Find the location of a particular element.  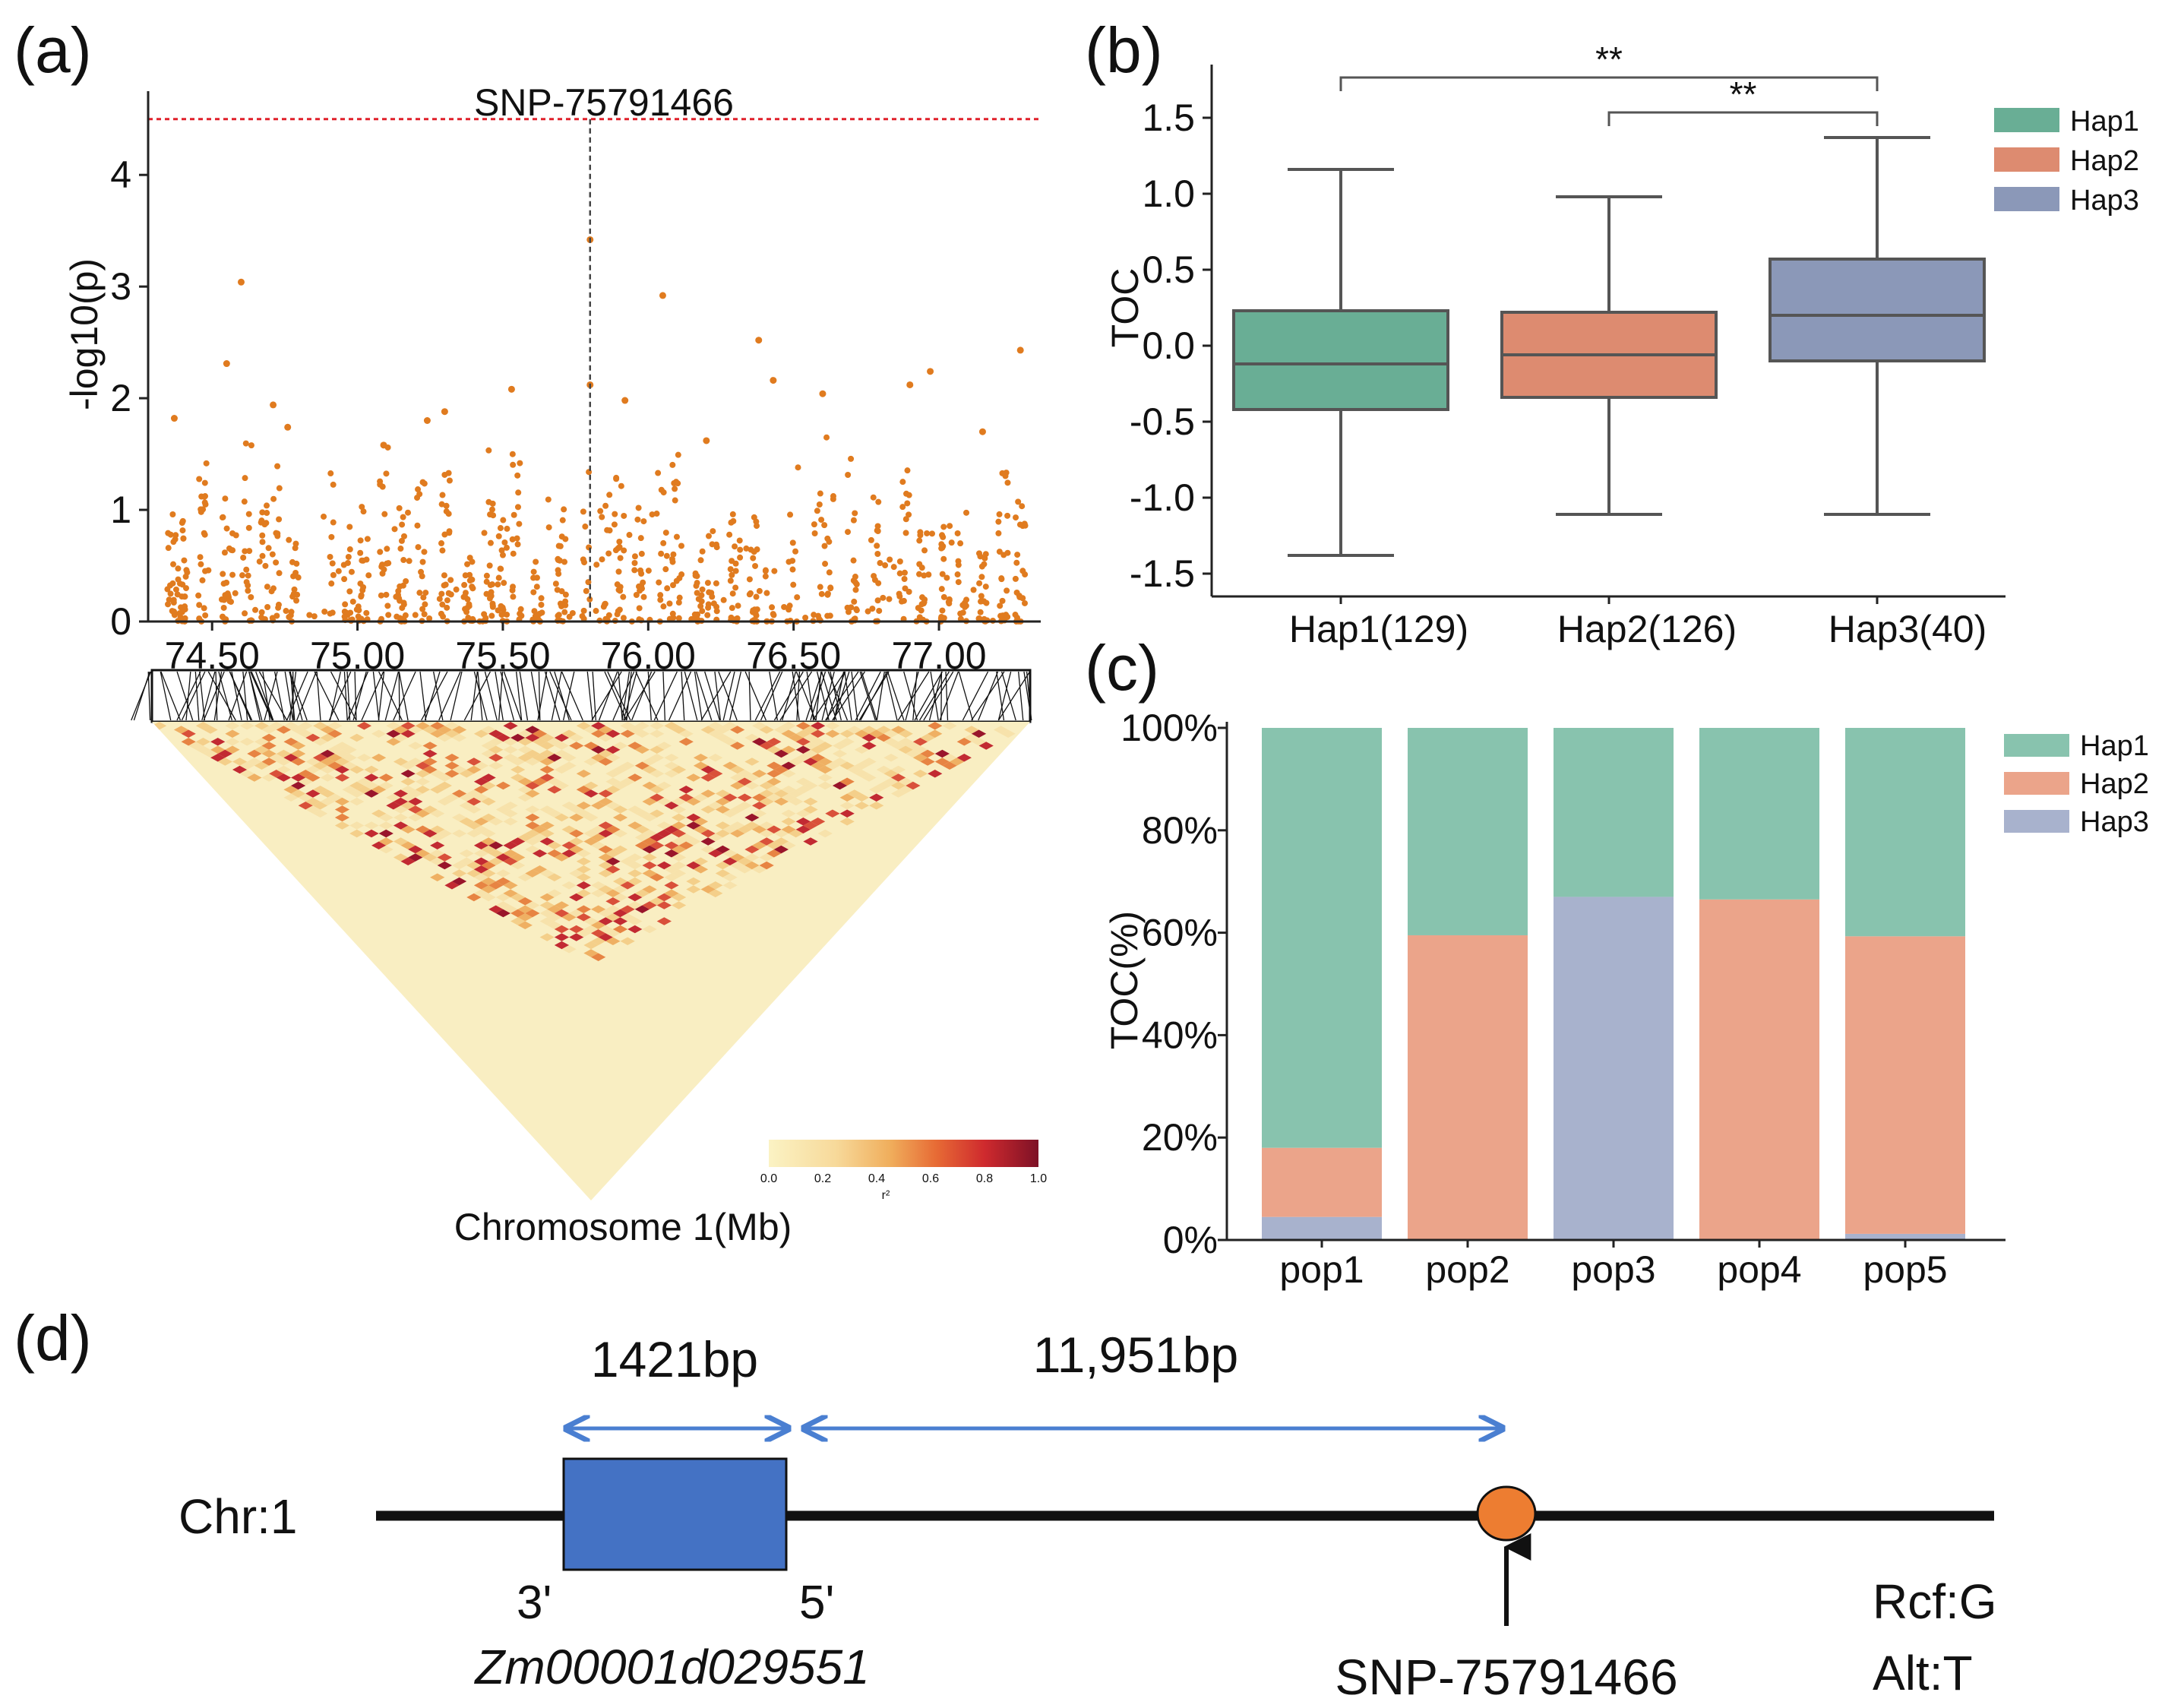

colorbar-tick-label: 0.4 is located at coordinates (876, 1178).